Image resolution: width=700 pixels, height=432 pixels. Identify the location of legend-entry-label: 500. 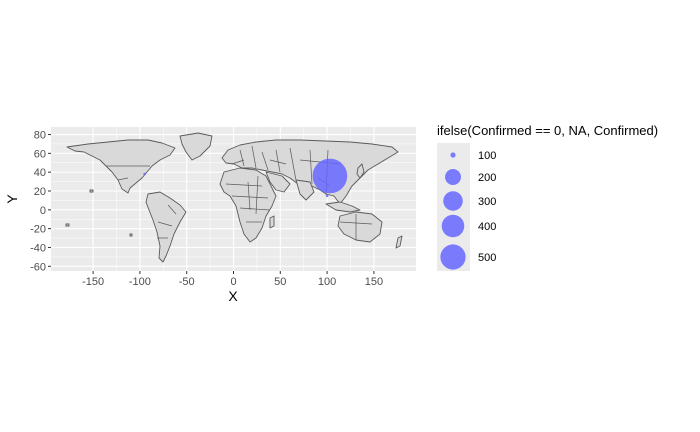
(487, 258).